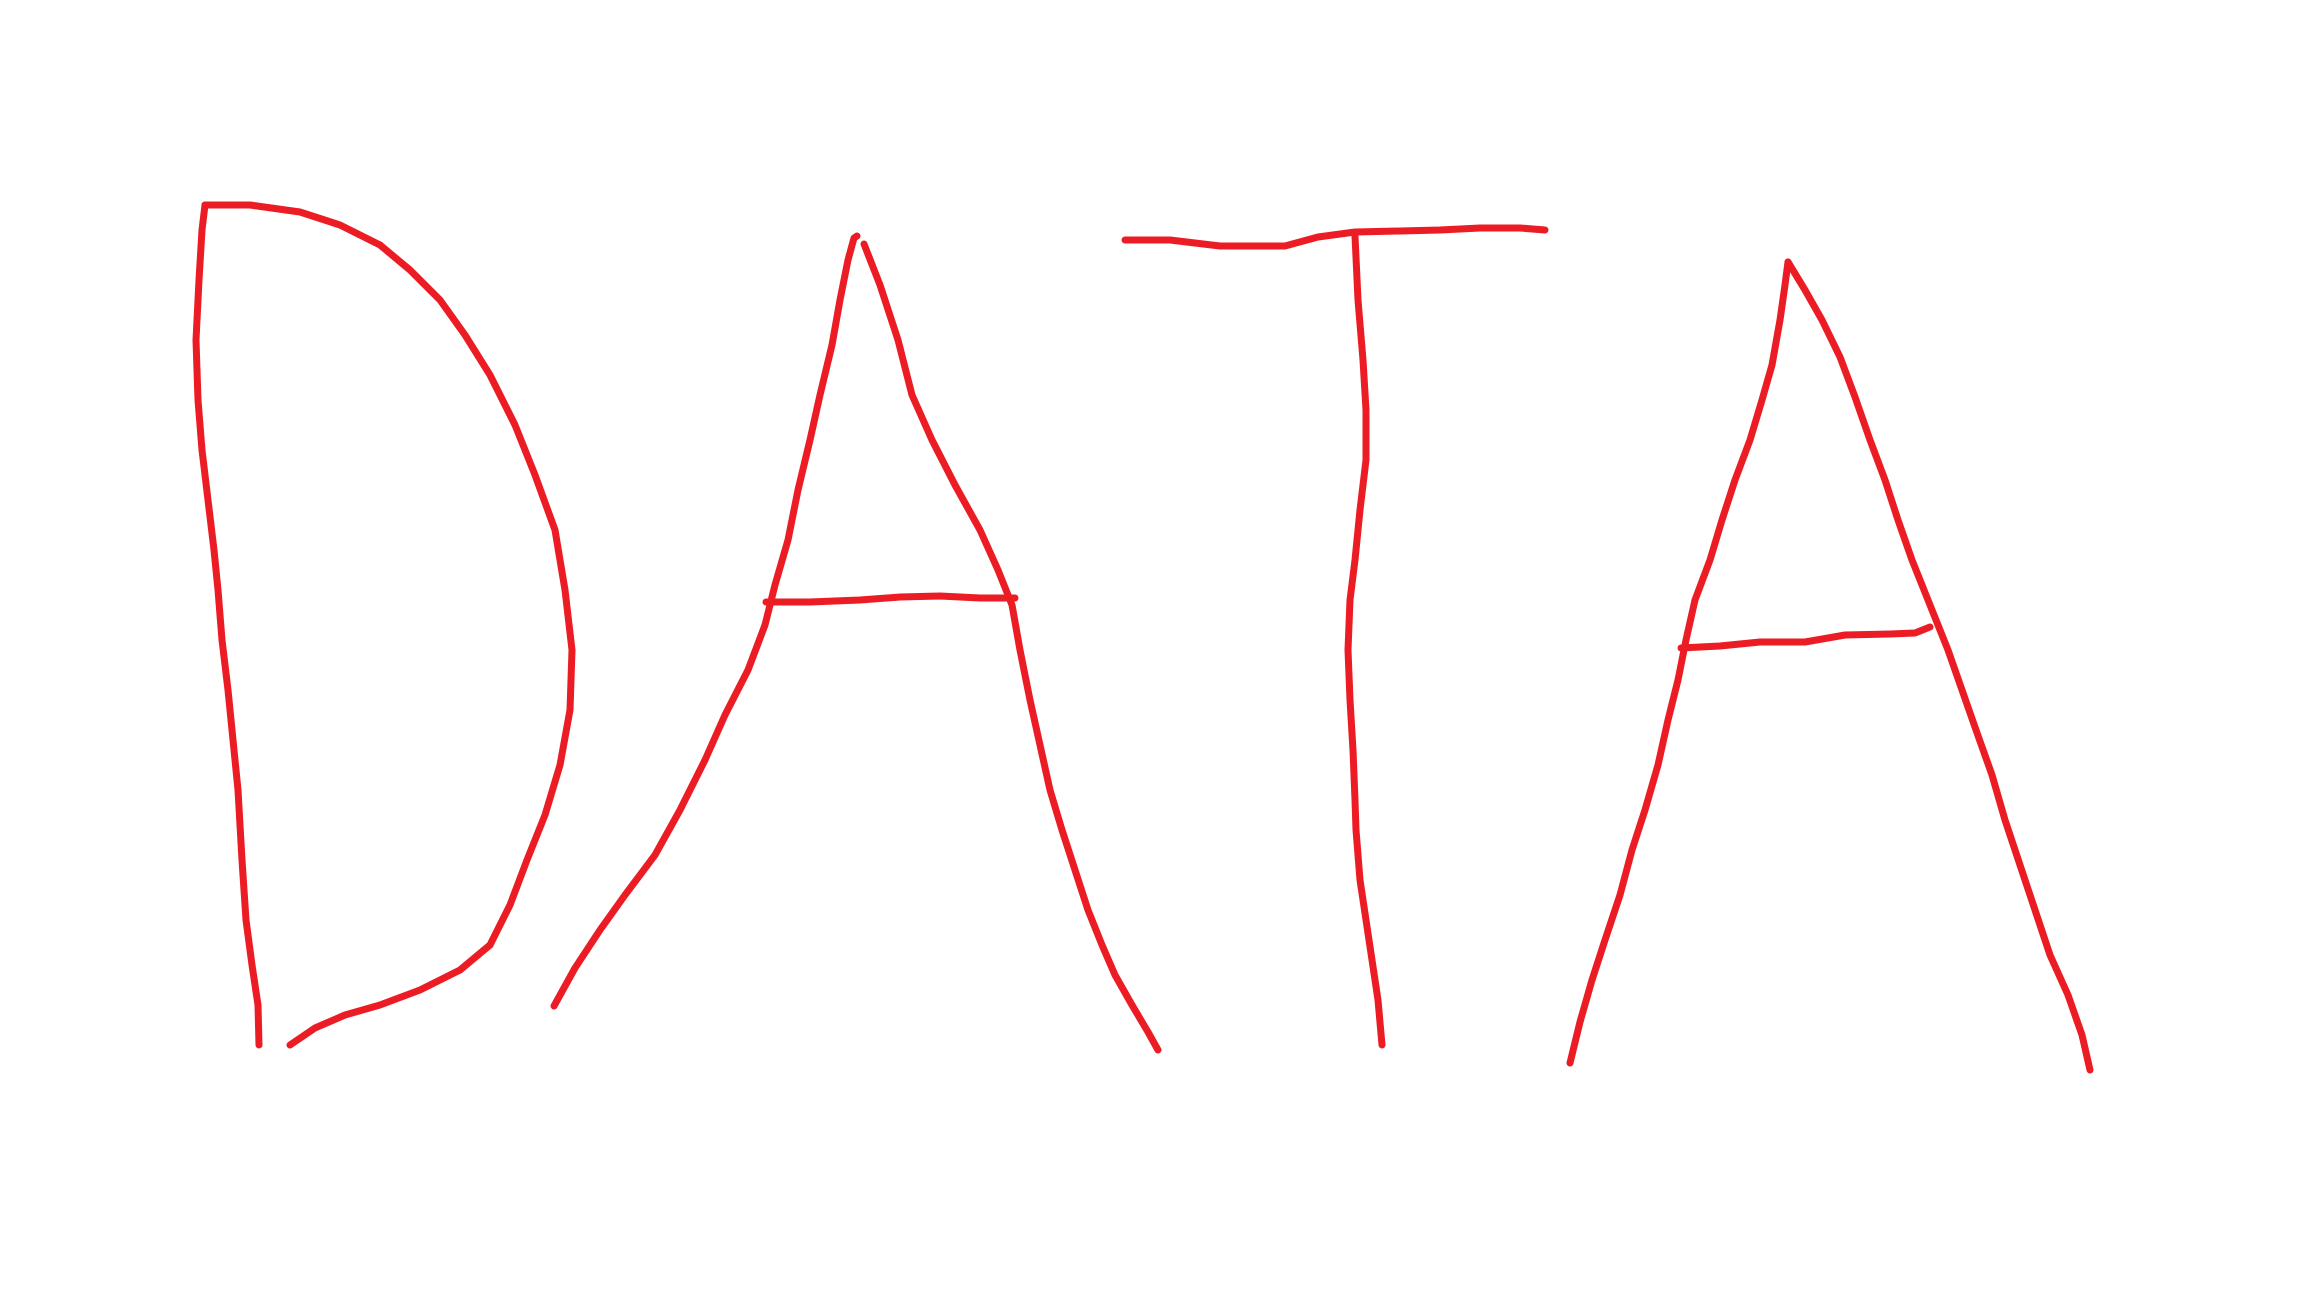 The height and width of the screenshot is (1296, 2304). Describe the element at coordinates (1679, 662) in the screenshot. I see `letter-a-second-left-leg` at that location.